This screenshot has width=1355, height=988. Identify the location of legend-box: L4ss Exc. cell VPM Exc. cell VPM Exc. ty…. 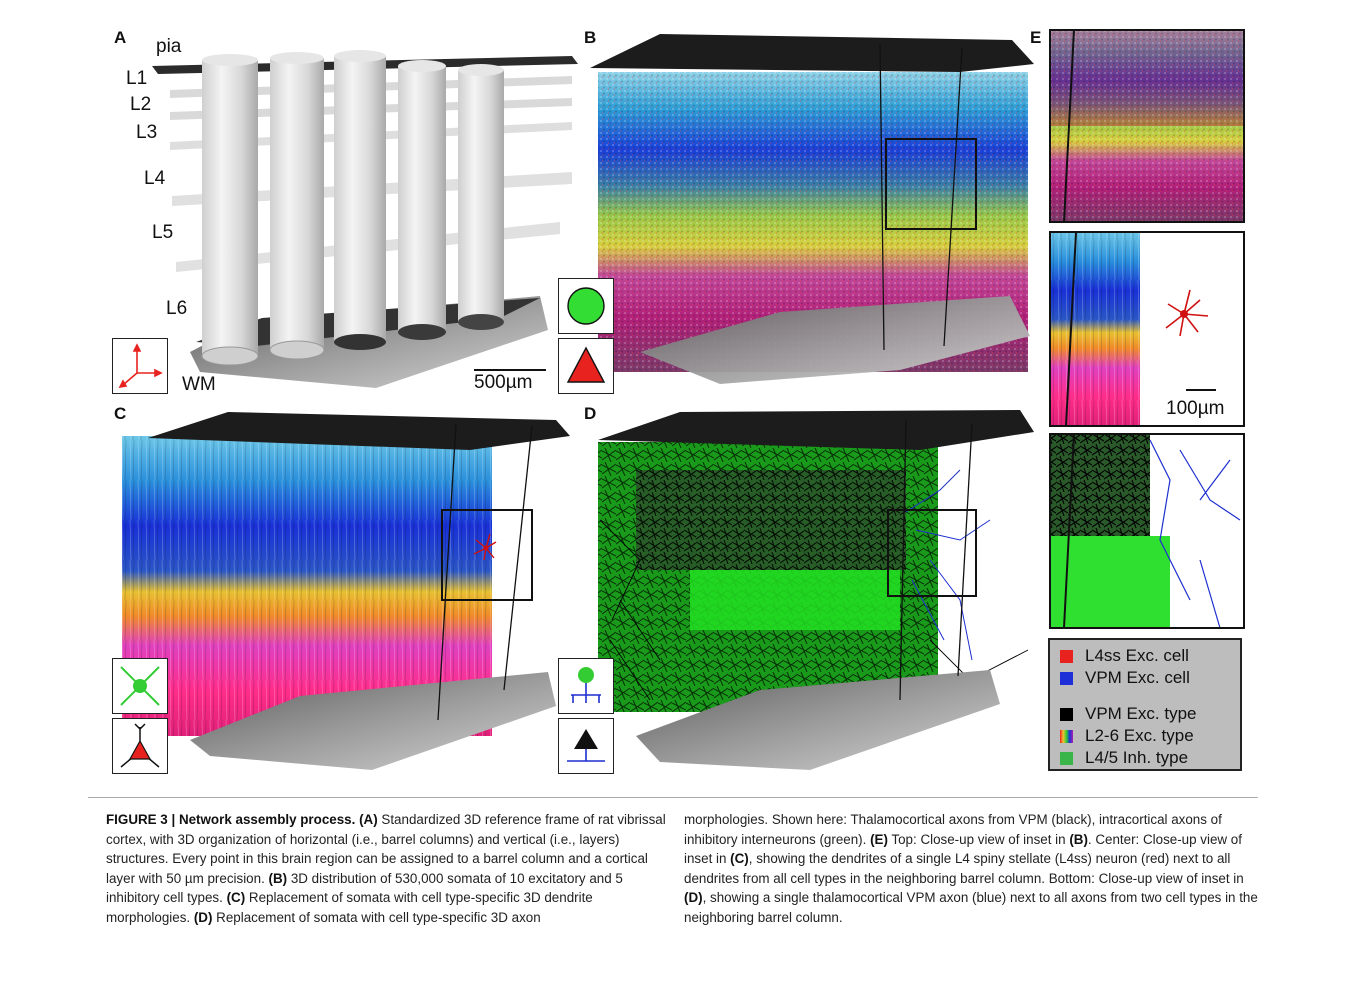
(1145, 704).